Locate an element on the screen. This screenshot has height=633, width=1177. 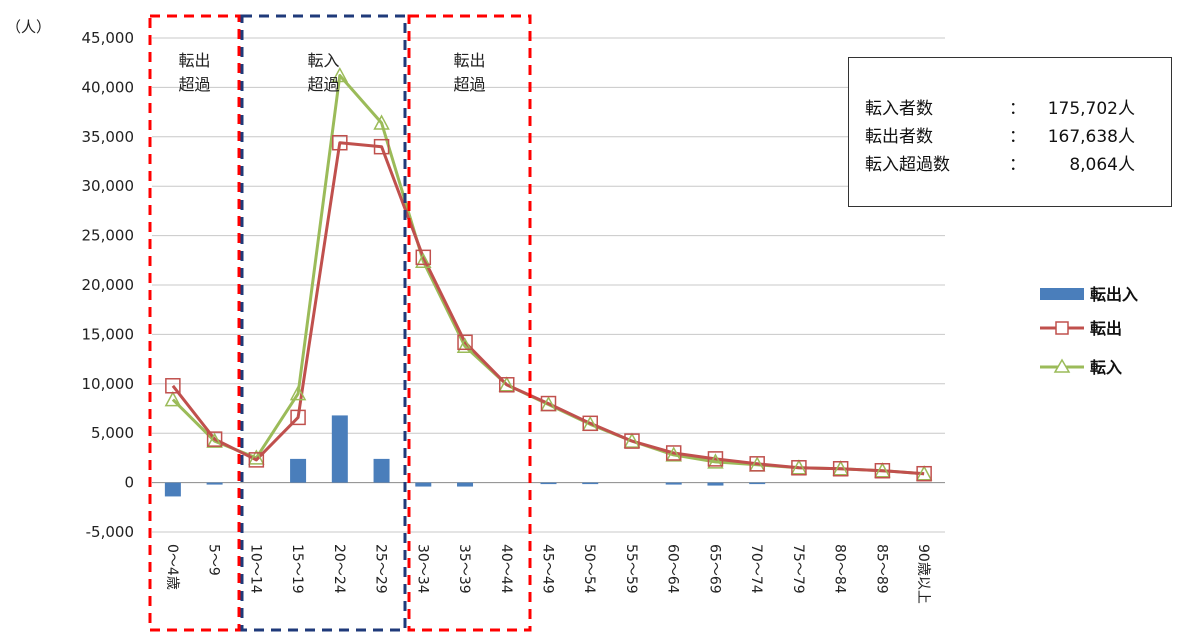
summary-label: 転入超過数 is located at coordinates (907, 165).